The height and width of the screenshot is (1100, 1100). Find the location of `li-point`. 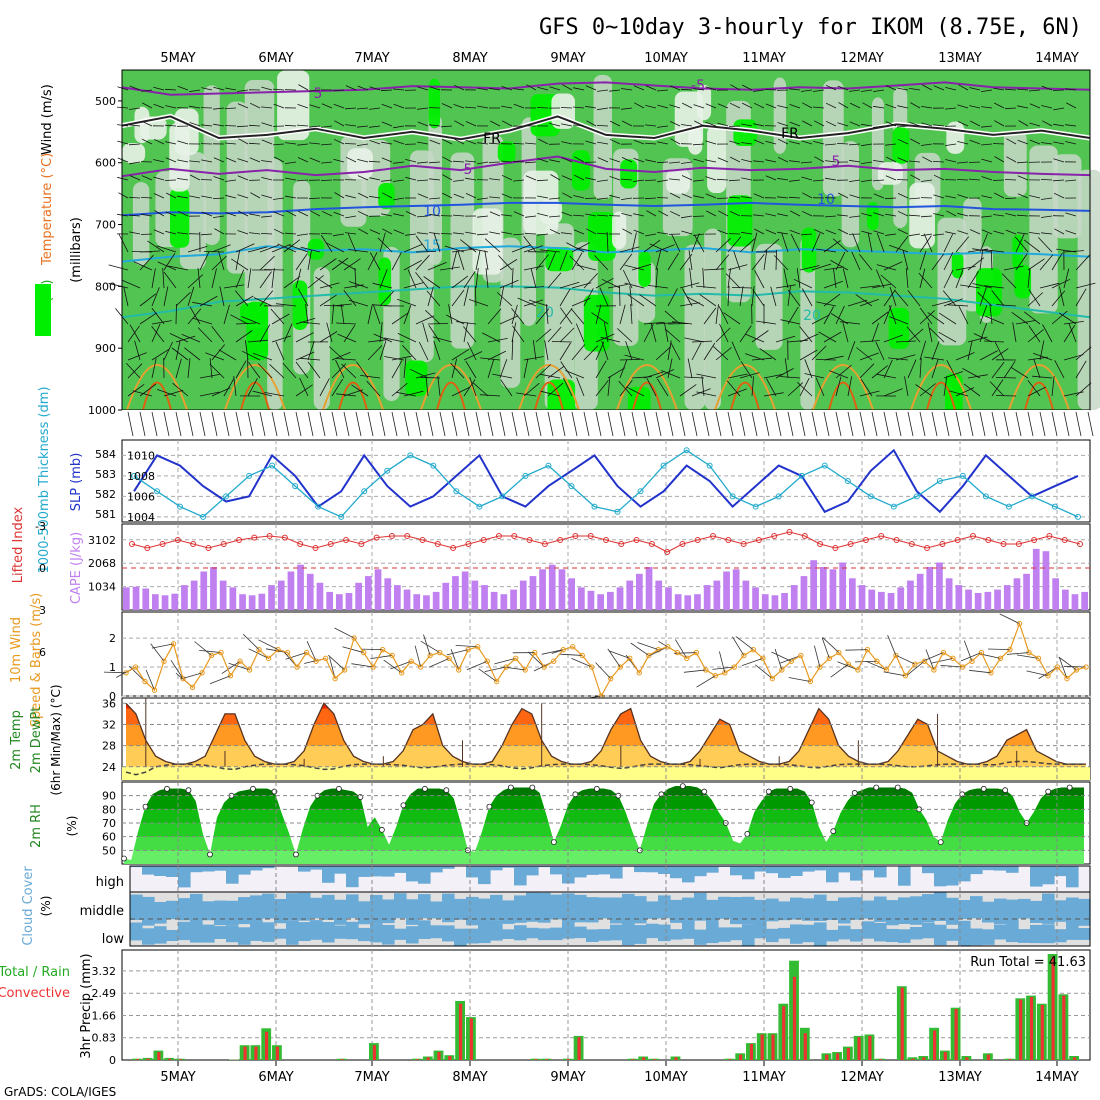

li-point is located at coordinates (972, 536).